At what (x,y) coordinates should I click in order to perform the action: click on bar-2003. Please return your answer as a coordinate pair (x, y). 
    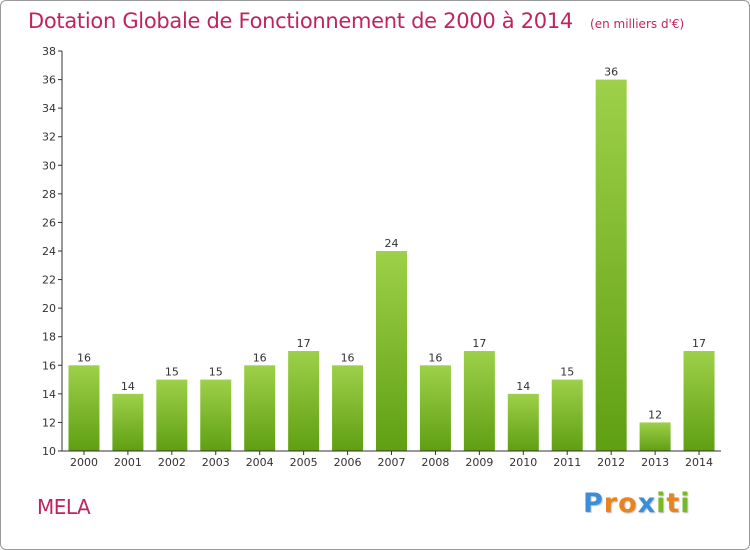
    Looking at the image, I should click on (216, 415).